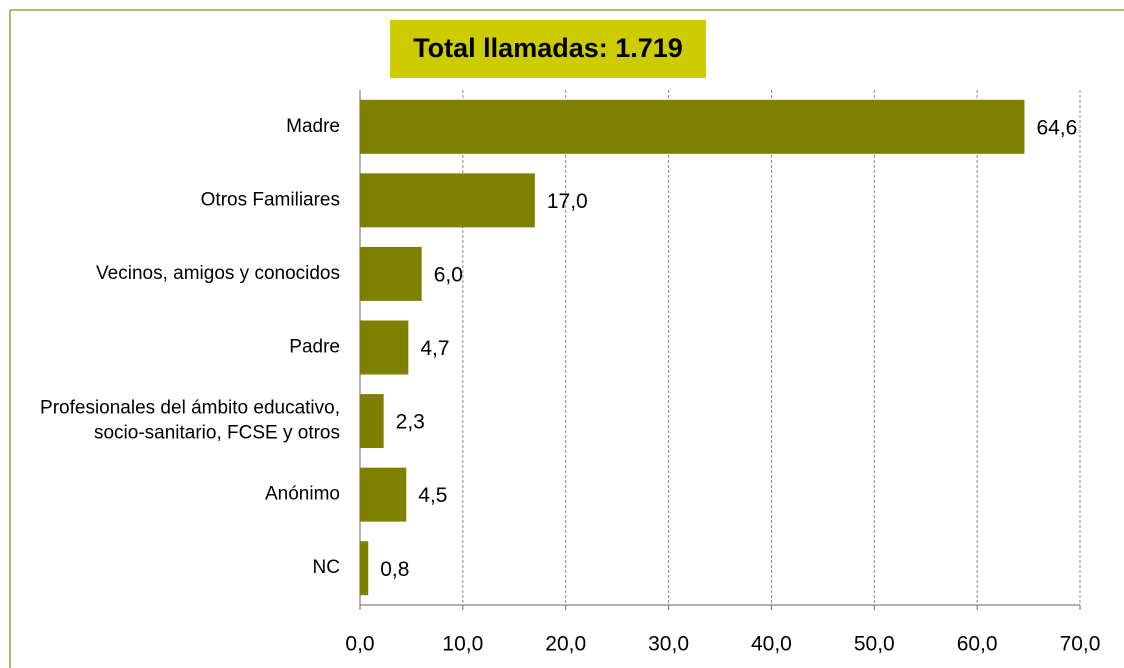 This screenshot has height=668, width=1124. What do you see at coordinates (462, 644) in the screenshot?
I see `x-tick-label: 10,0` at bounding box center [462, 644].